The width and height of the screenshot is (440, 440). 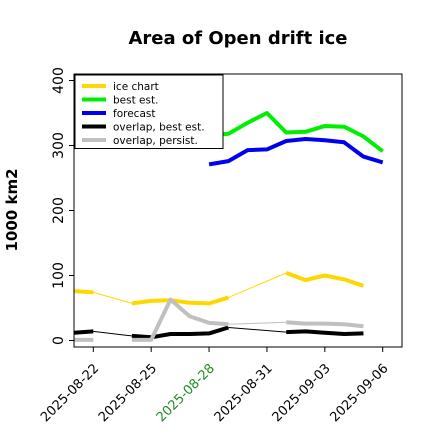 What do you see at coordinates (59, 340) in the screenshot?
I see `y-tick-label: 0` at bounding box center [59, 340].